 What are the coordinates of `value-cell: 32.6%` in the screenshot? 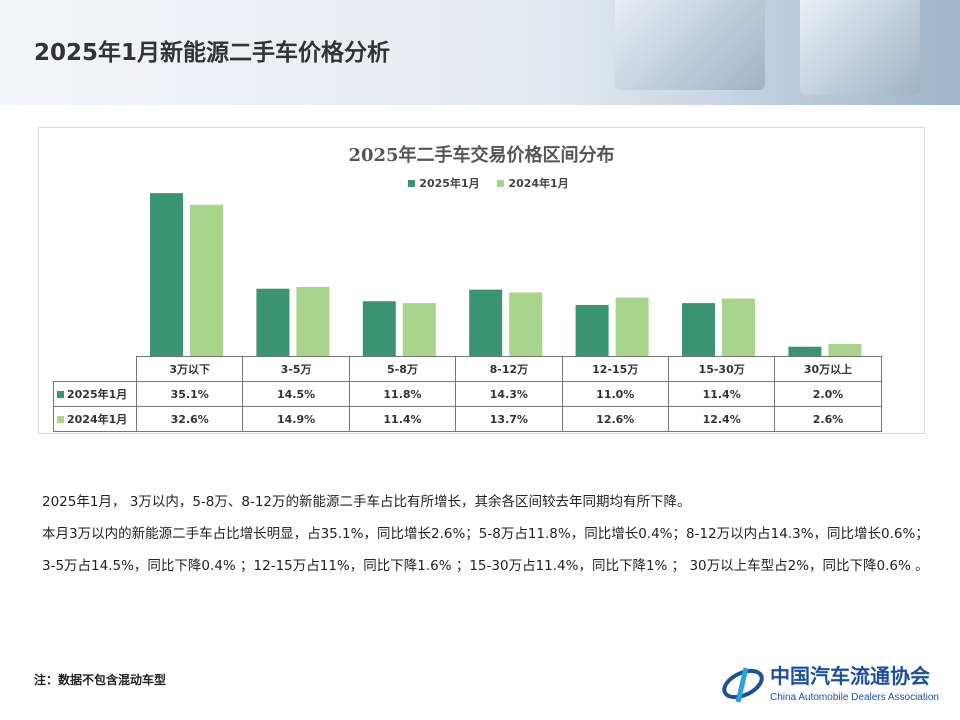 It's located at (189, 419).